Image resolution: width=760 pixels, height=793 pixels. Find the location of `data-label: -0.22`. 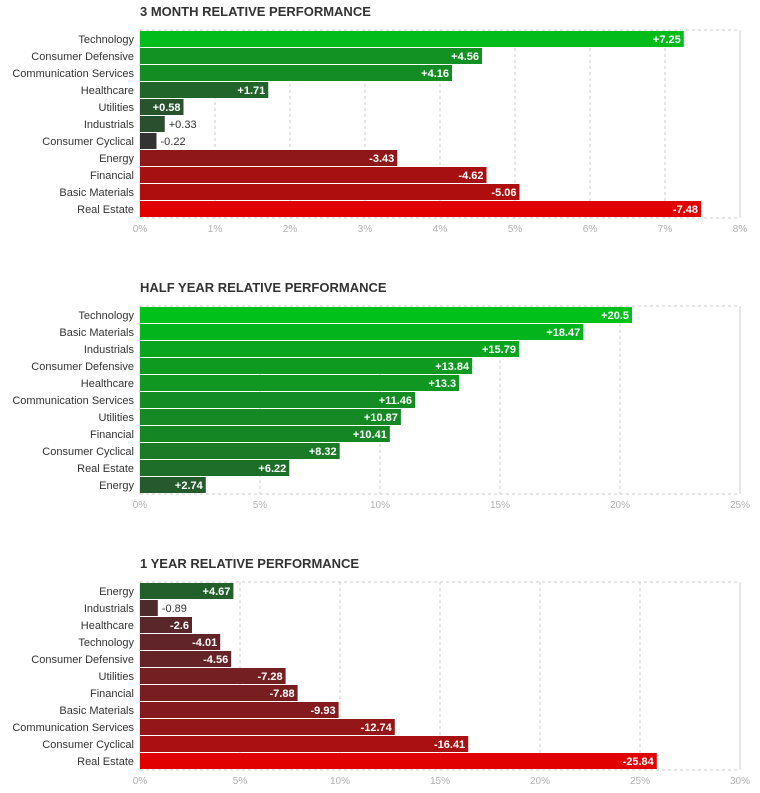

data-label: -0.22 is located at coordinates (173, 142).